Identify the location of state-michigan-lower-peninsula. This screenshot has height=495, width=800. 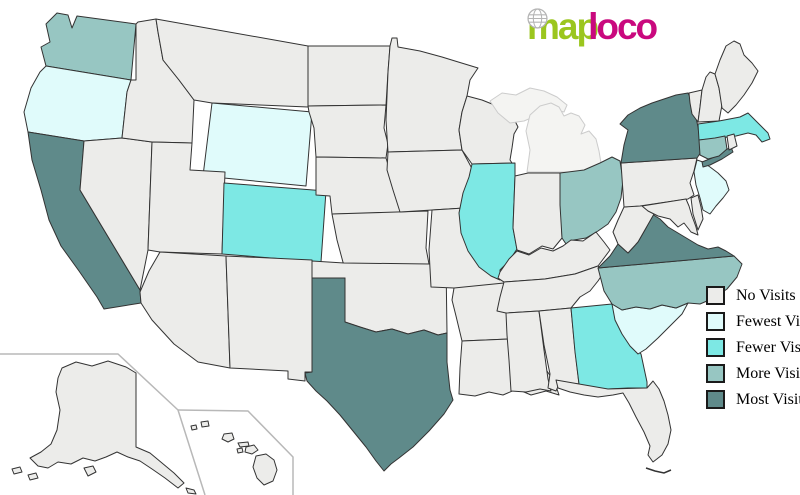
(563, 137).